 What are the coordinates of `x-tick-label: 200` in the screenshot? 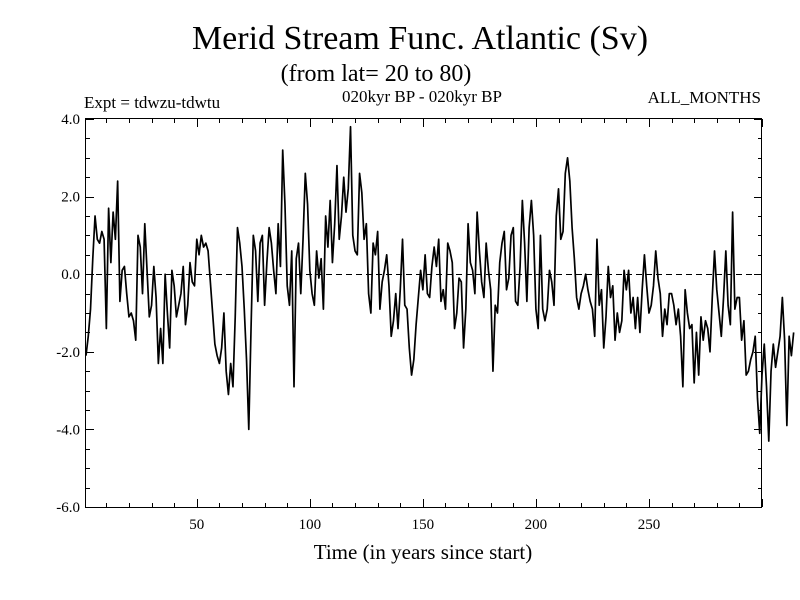 It's located at (536, 525).